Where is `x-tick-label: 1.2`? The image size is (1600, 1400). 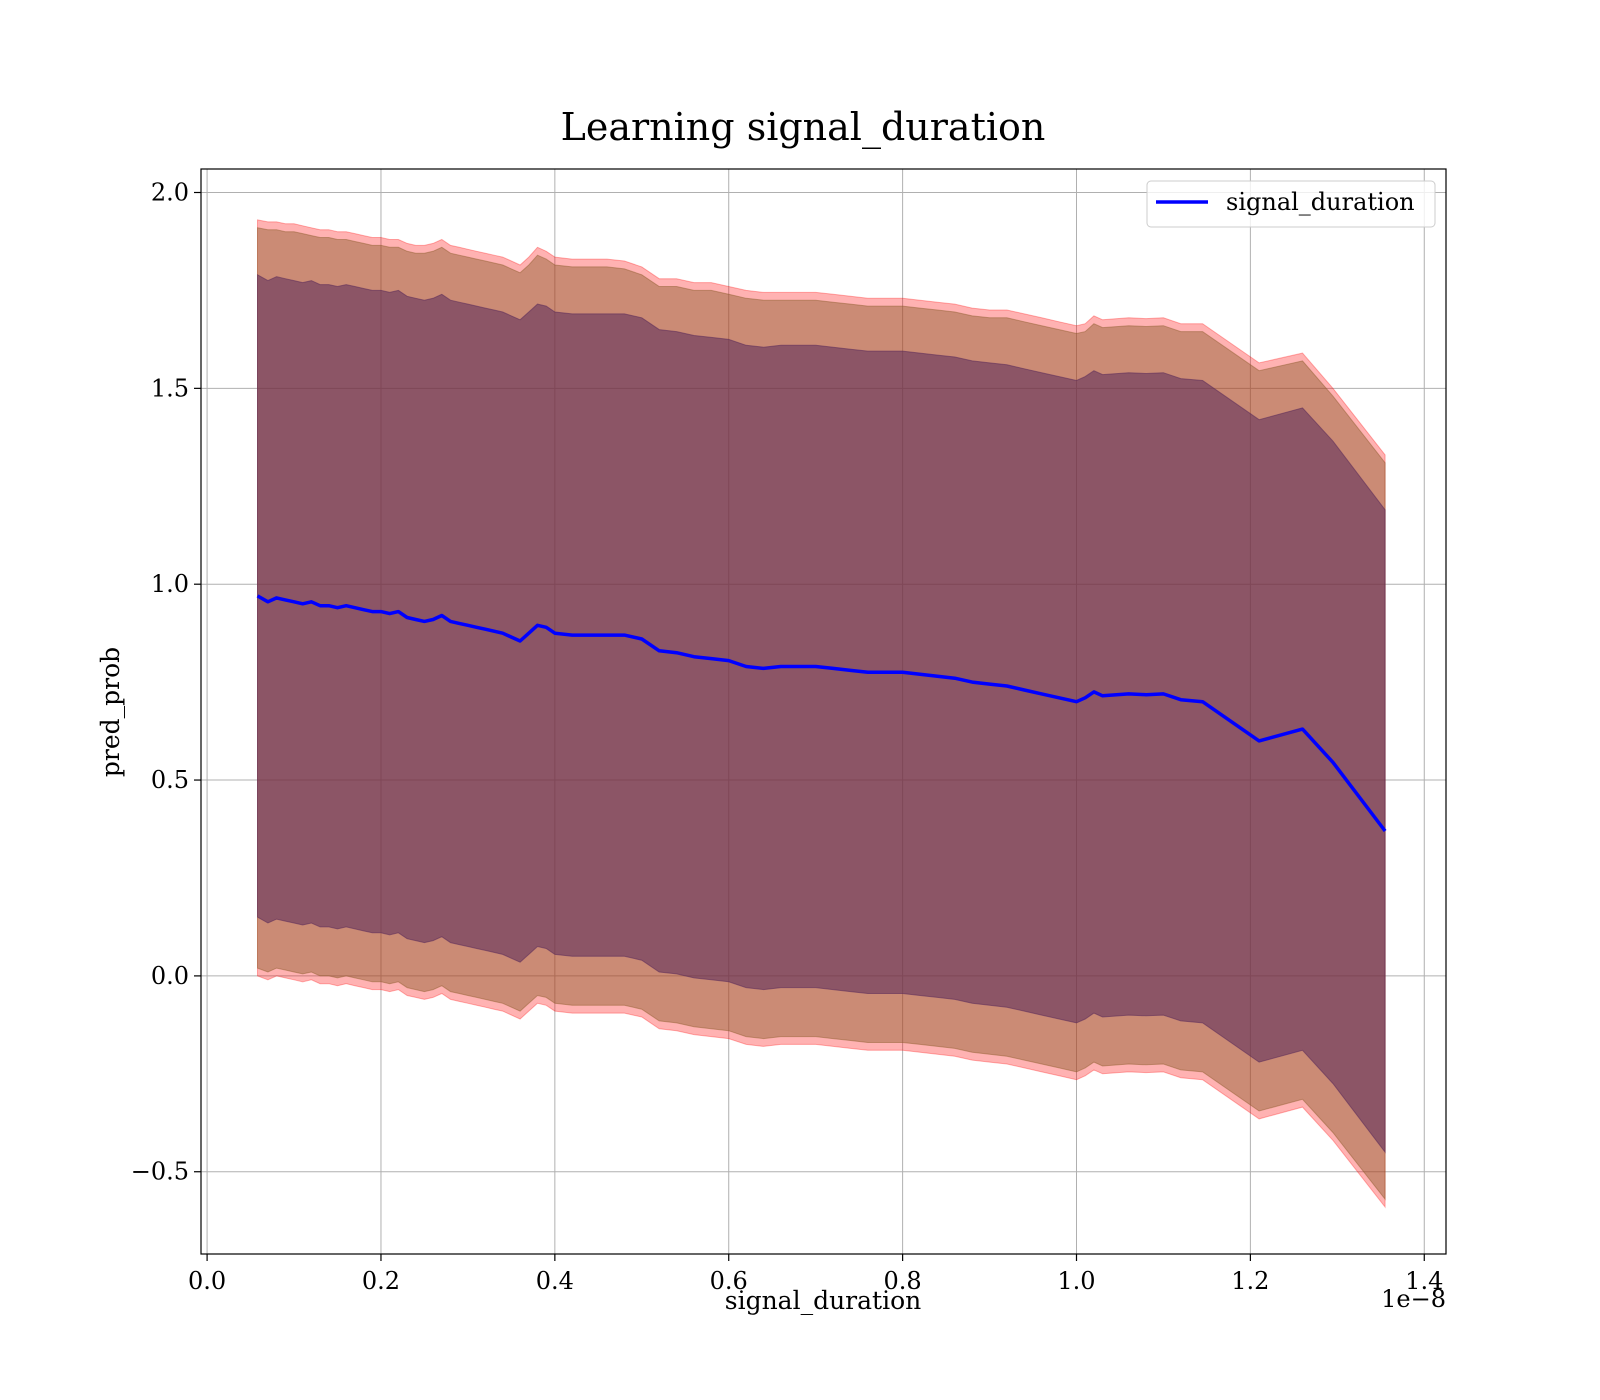 x-tick-label: 1.2 is located at coordinates (1250, 1281).